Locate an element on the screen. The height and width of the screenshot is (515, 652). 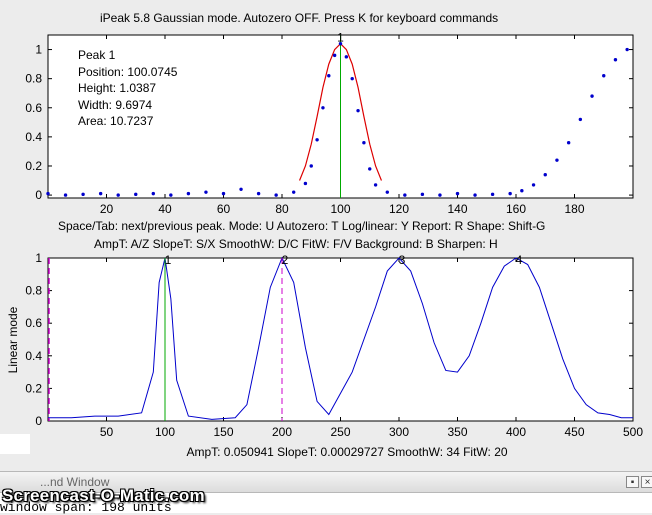
x-tick-label: 500 is located at coordinates (633, 432).